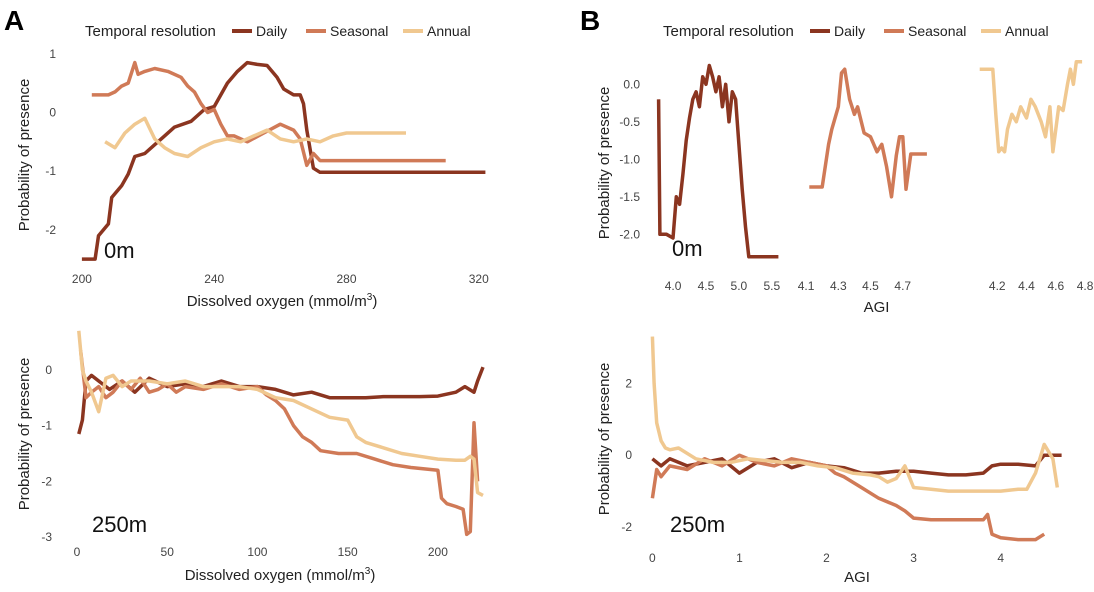 This screenshot has width=1094, height=592. What do you see at coordinates (902, 286) in the screenshot?
I see `x-tick-label: 4.7` at bounding box center [902, 286].